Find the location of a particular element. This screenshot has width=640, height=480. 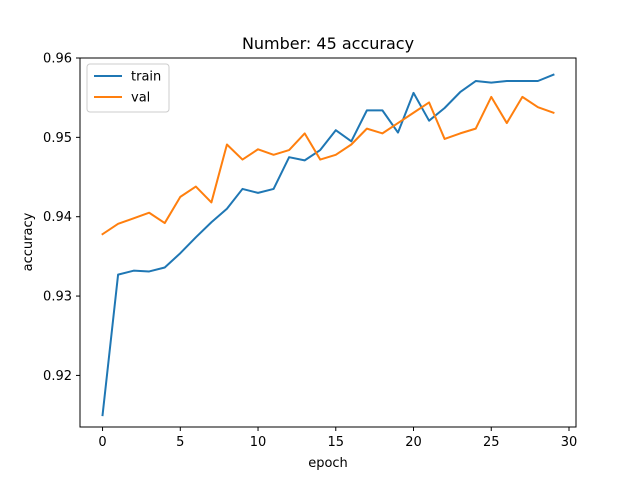

y-tick-label: 0.92 is located at coordinates (57, 376).